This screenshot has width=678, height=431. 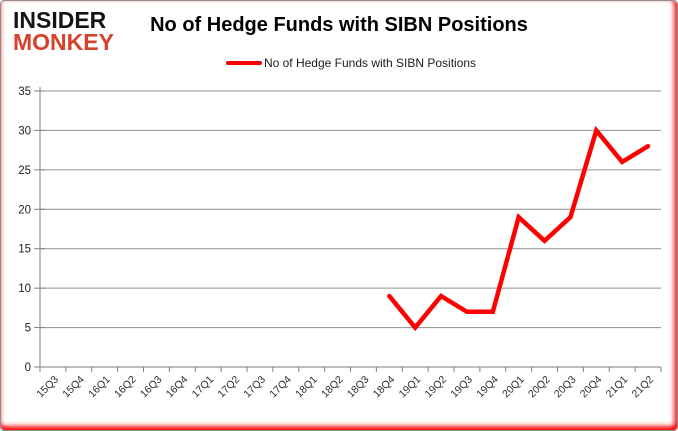 What do you see at coordinates (229, 387) in the screenshot?
I see `svg-text: 17Q2` at bounding box center [229, 387].